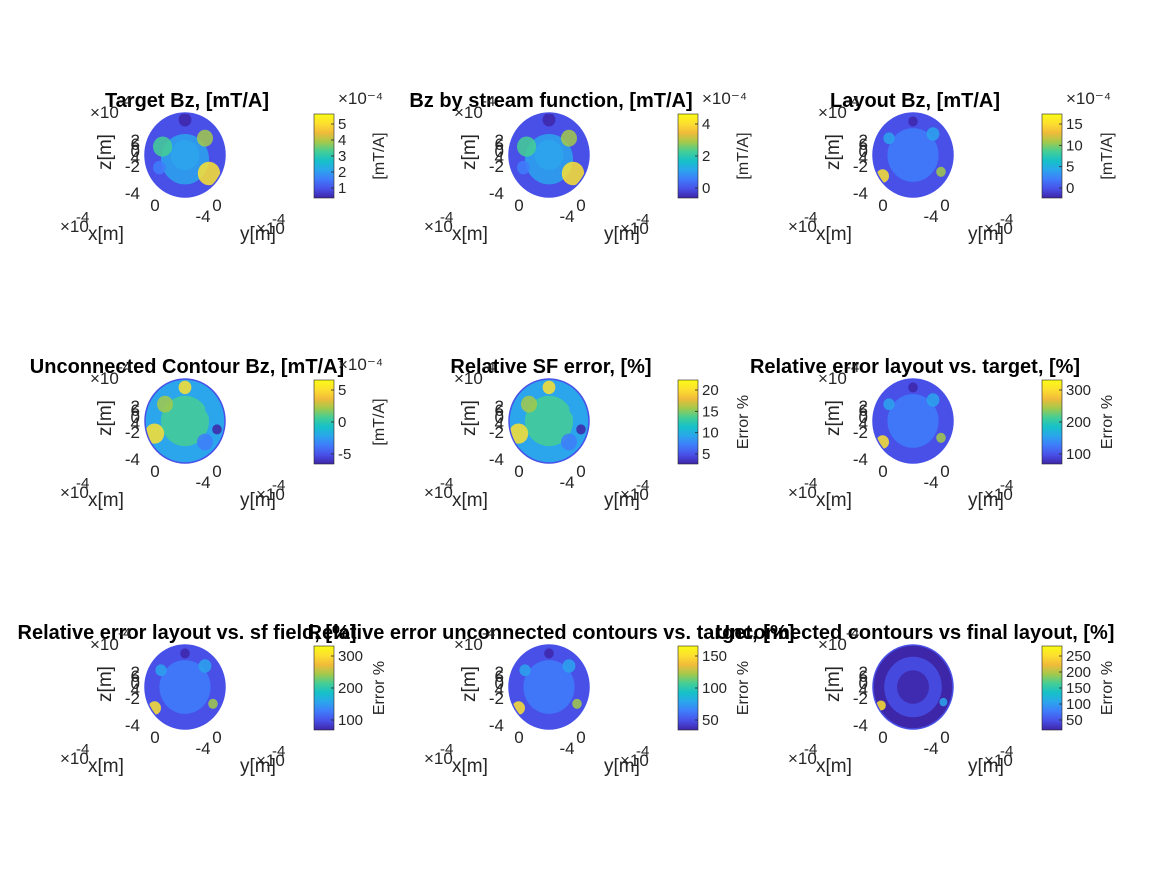  I want to click on colorbar-tick-label: 15, so click(710, 411).